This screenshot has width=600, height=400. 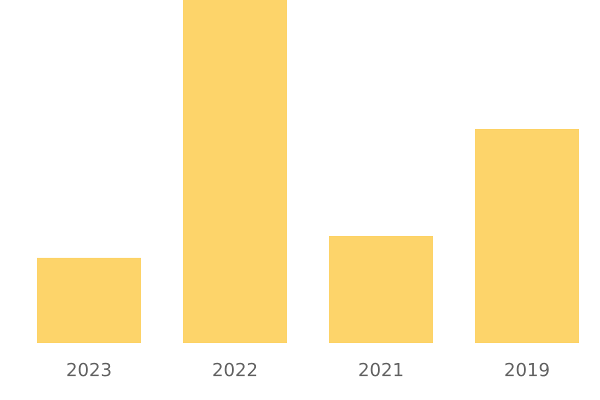 What do you see at coordinates (380, 369) in the screenshot?
I see `x-tick-label: 2021` at bounding box center [380, 369].